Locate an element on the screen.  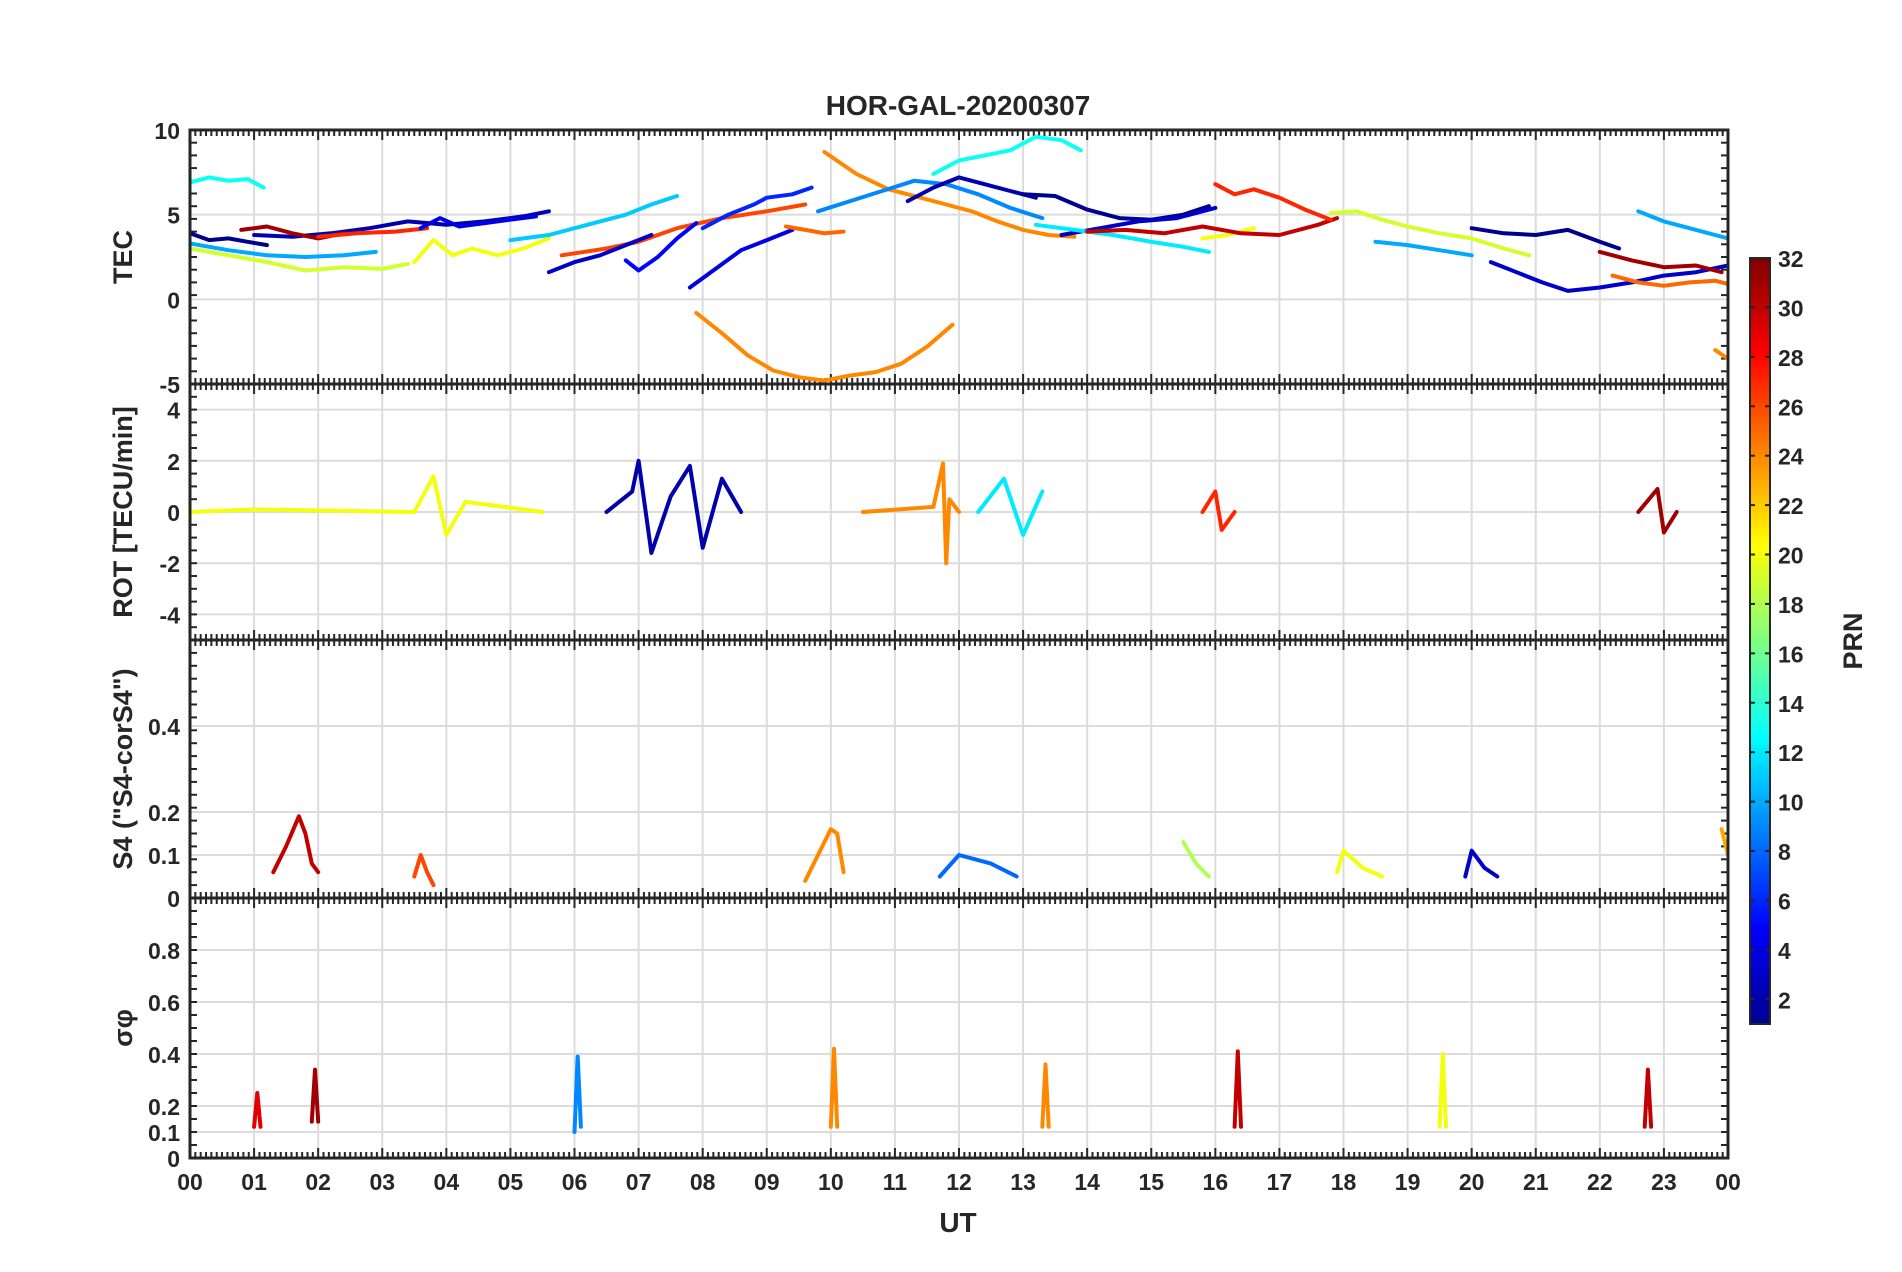
colorbar-tick-label: 18 is located at coordinates (1791, 605).